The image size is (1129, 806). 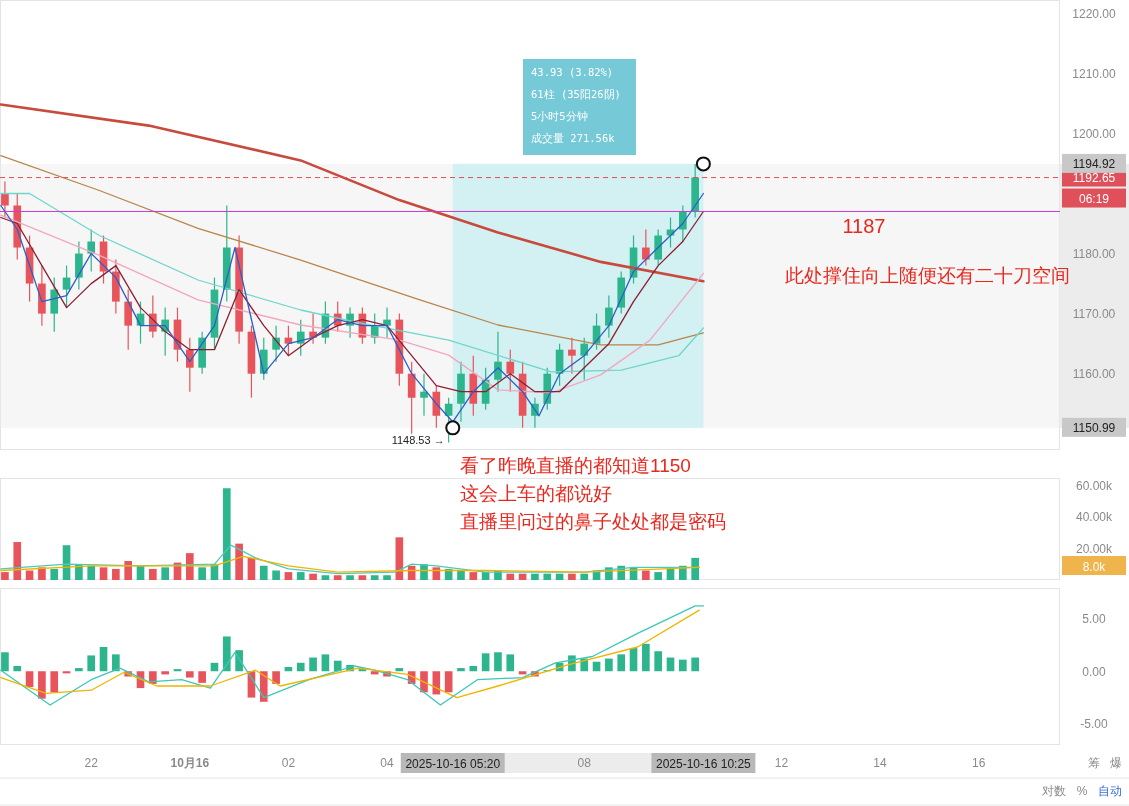 I want to click on y-tick-label: 1220.00, so click(x=1094, y=13).